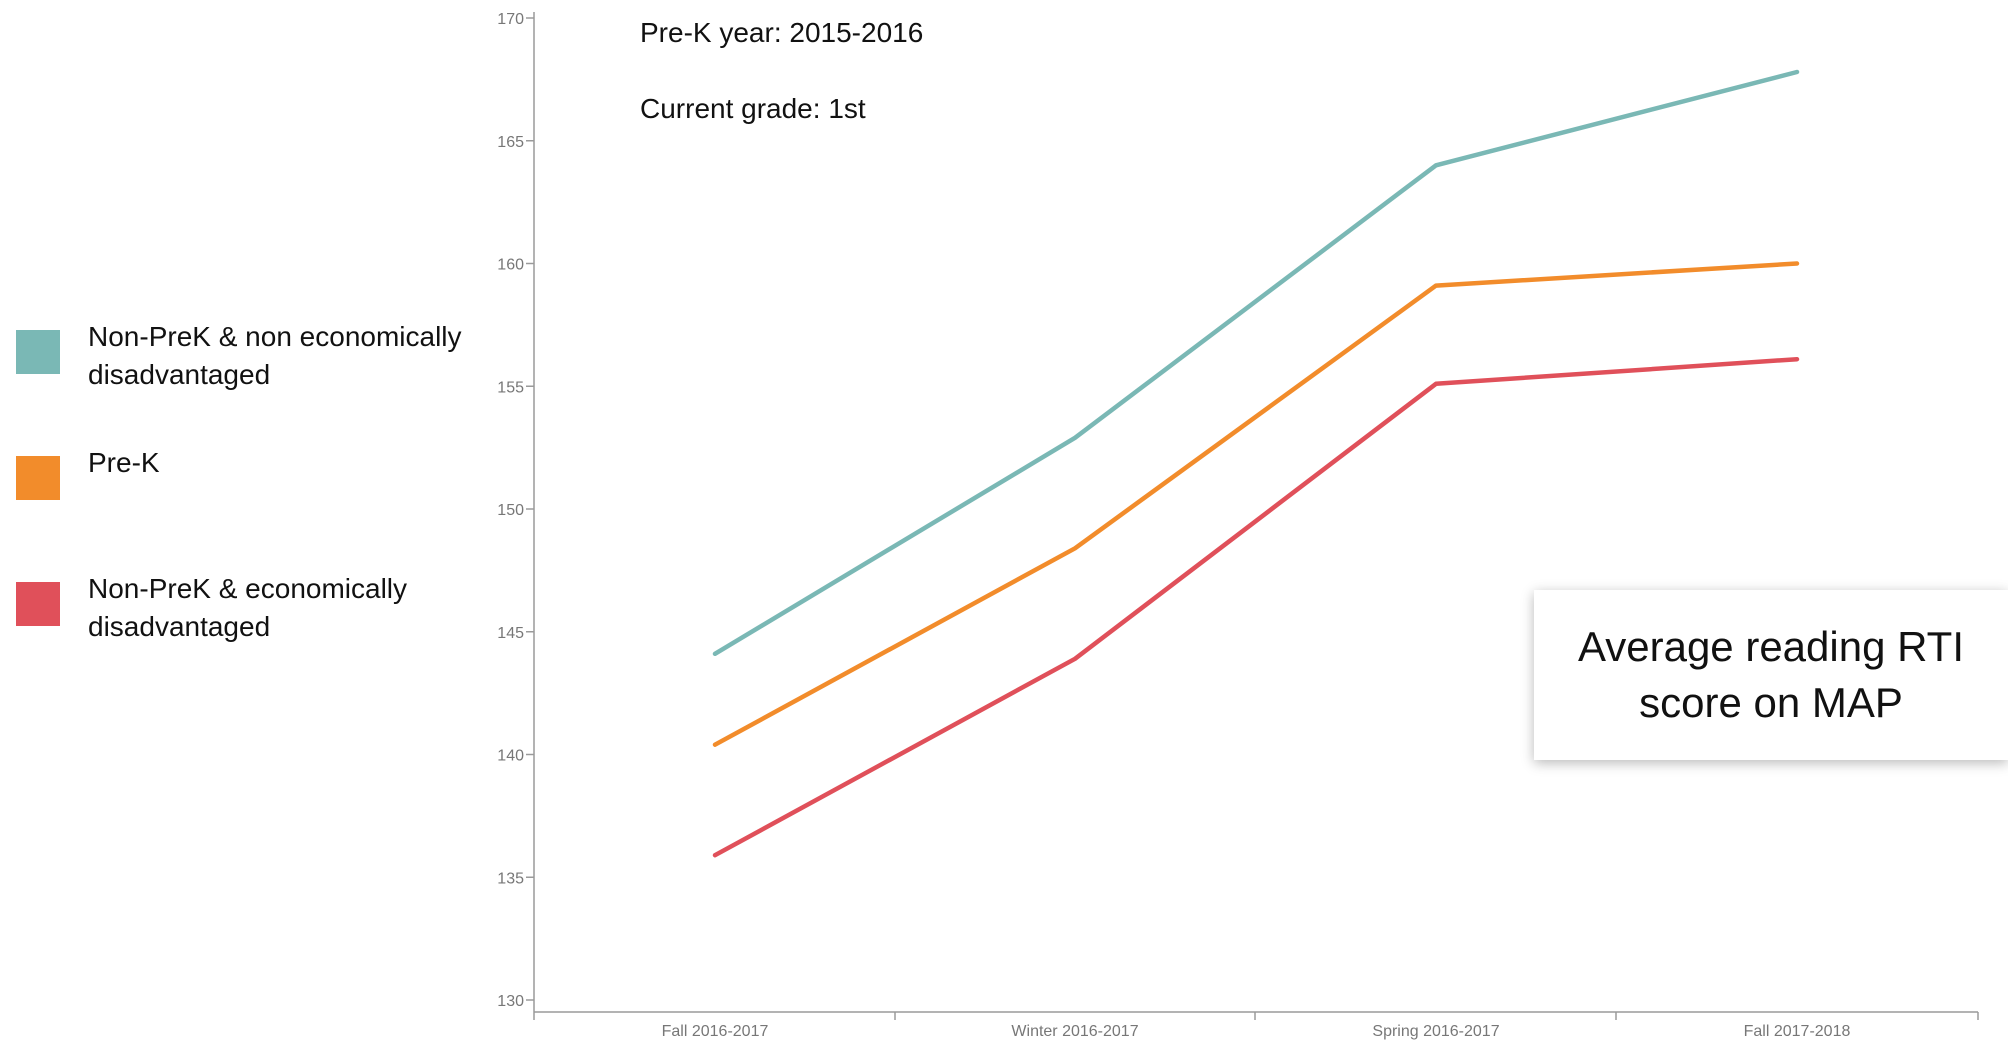 This screenshot has height=1040, width=2008. Describe the element at coordinates (510, 387) in the screenshot. I see `y-tick-label: 155` at that location.